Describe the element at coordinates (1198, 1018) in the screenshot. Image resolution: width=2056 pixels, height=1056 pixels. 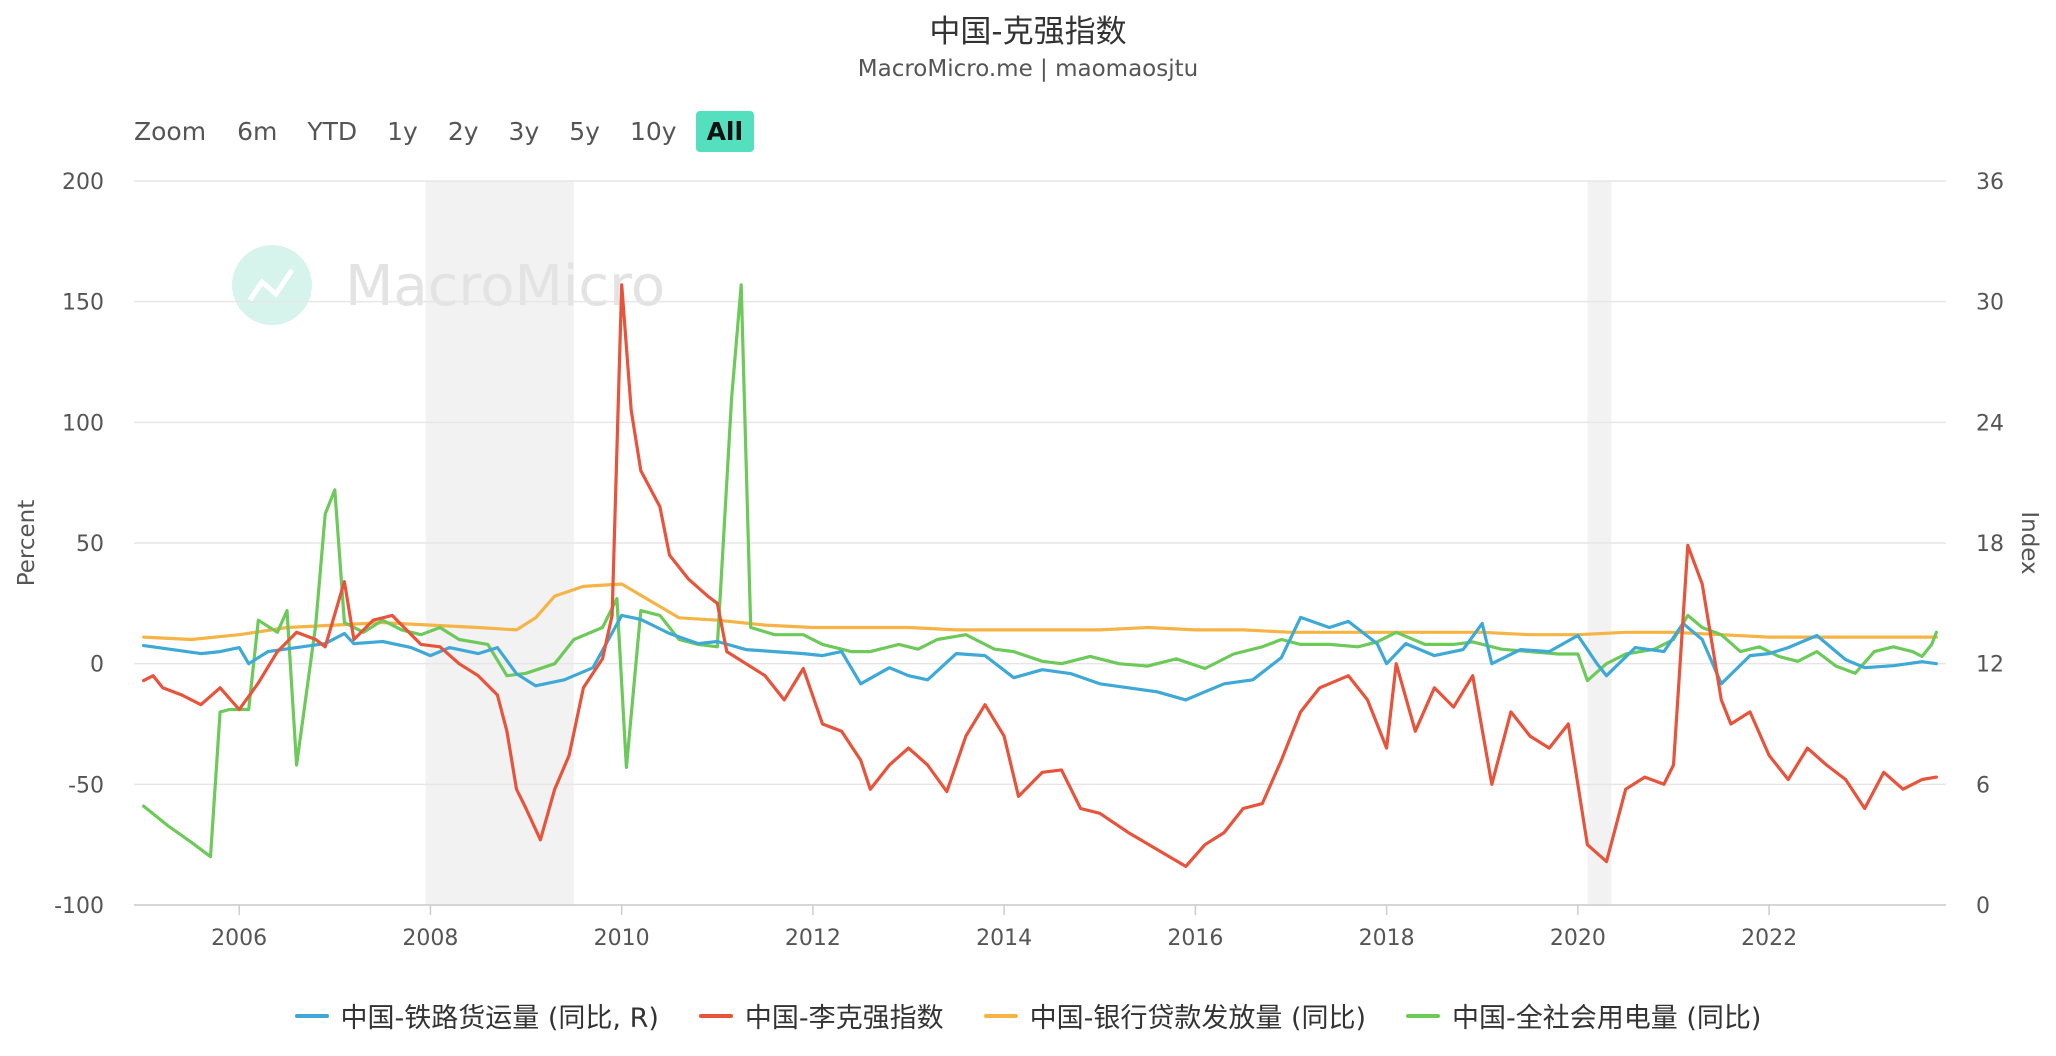
I see `legend-label-loans: 中国-银行贷款发放量 (同比)` at that location.